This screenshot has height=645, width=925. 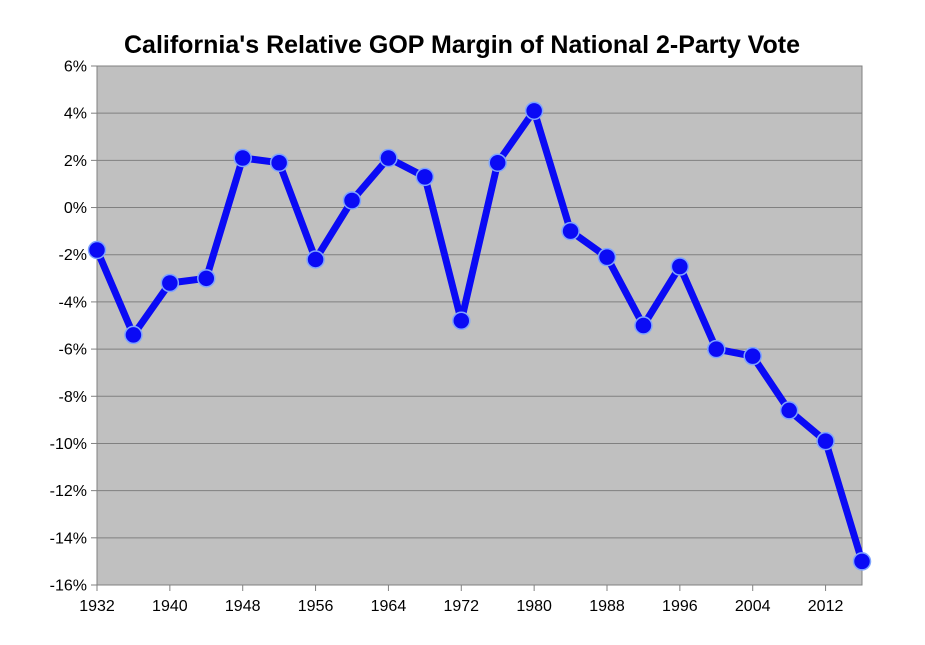 What do you see at coordinates (68, 538) in the screenshot?
I see `y-tick-label: -14%` at bounding box center [68, 538].